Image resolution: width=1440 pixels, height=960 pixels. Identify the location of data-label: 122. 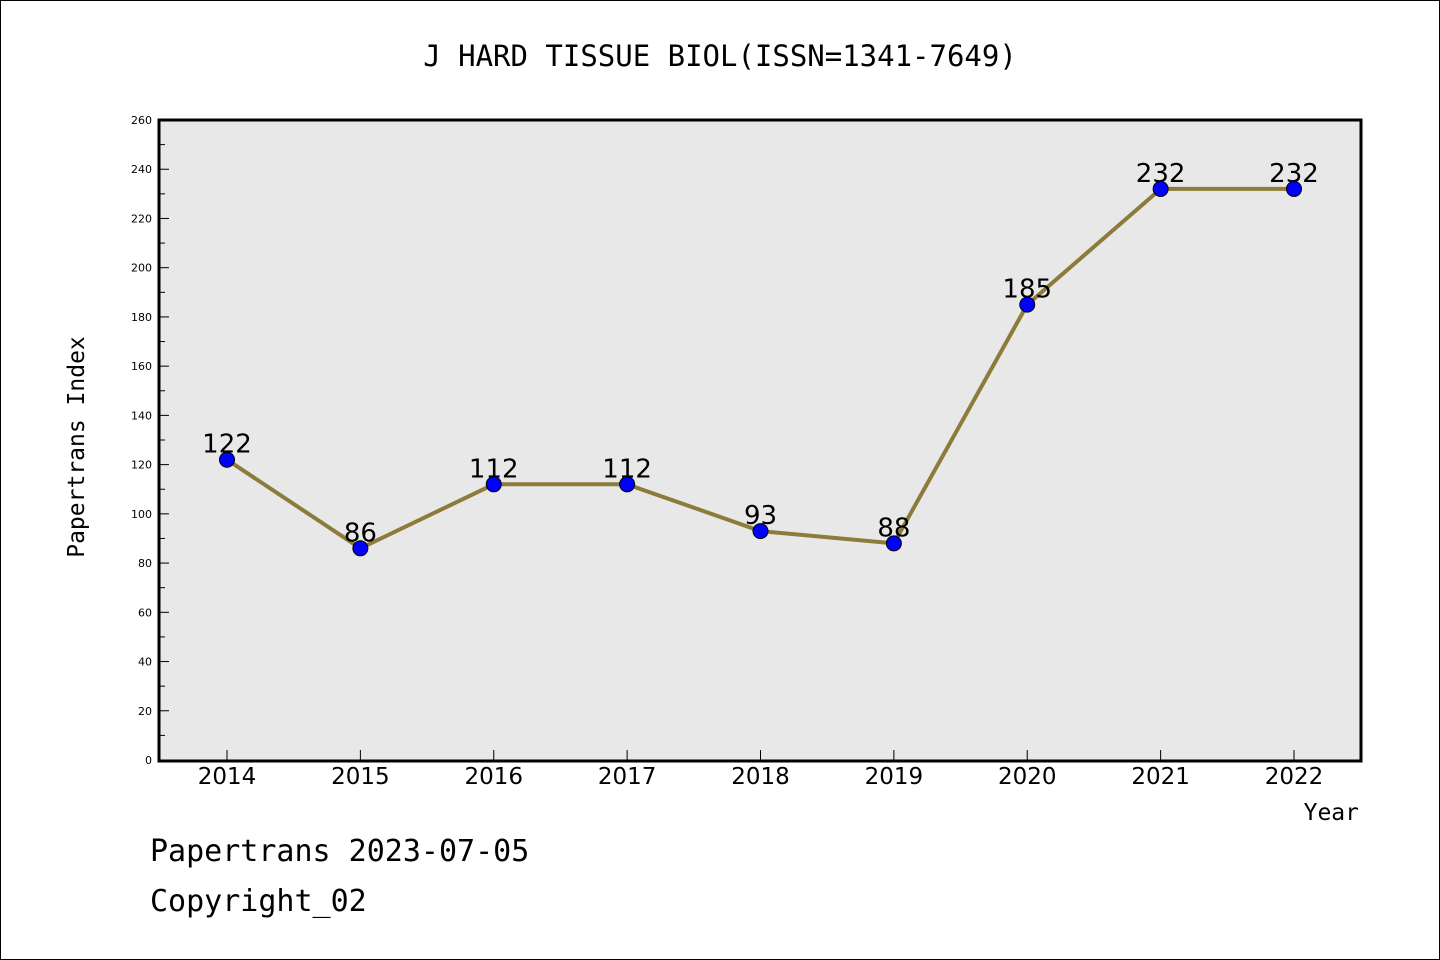
(227, 445).